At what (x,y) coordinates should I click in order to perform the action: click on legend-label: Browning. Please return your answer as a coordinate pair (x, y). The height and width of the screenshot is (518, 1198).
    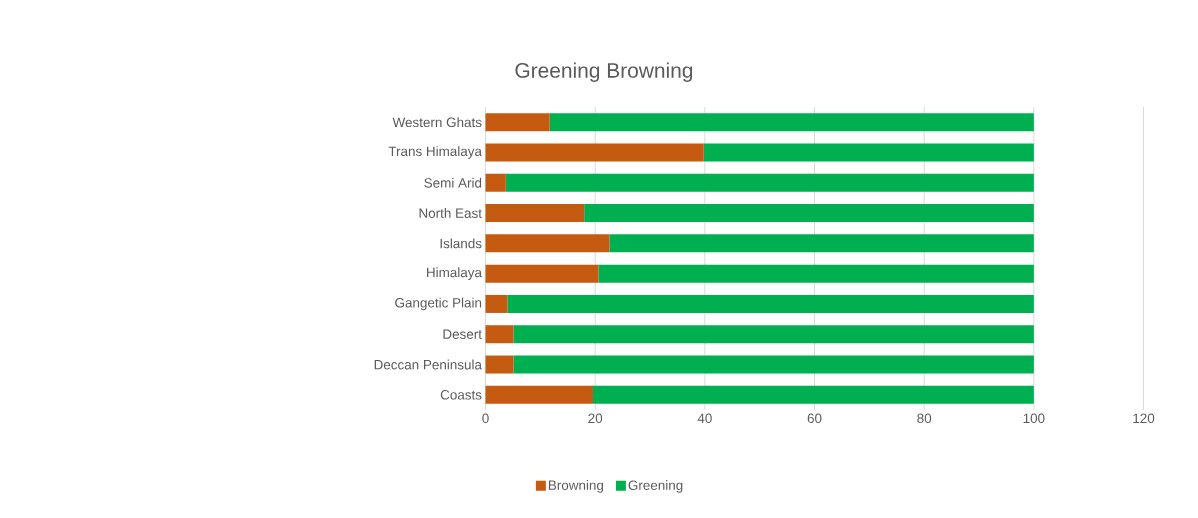
    Looking at the image, I should click on (576, 486).